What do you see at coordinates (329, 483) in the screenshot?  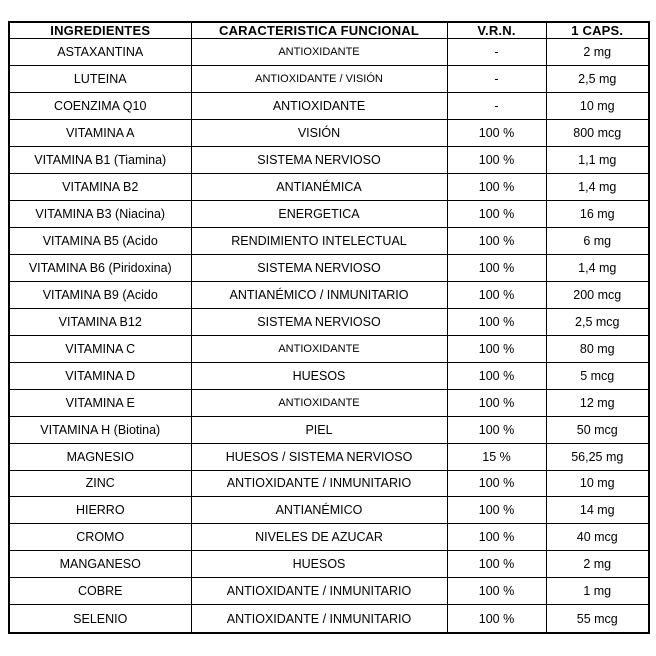 I see `table-row: ZINC ANTIOXIDANTE / INMUNITARIO 100 % 10 mg` at bounding box center [329, 483].